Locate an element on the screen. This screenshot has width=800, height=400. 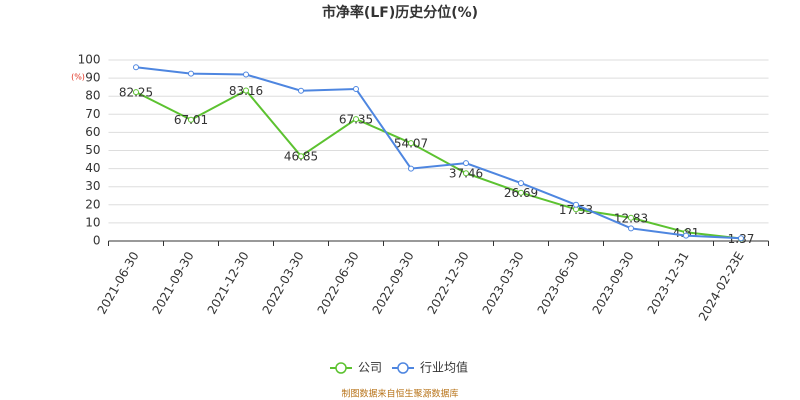
x-tick-label: 2024-02-23E is located at coordinates (721, 286).